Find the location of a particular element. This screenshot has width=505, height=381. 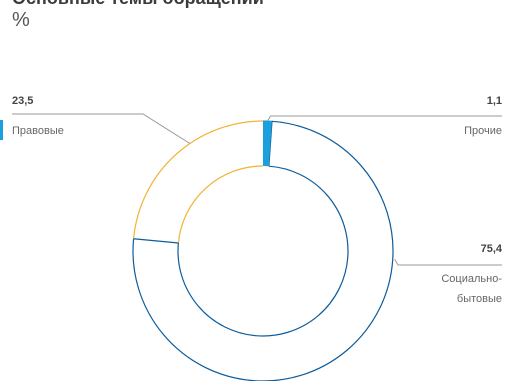

data-label-pravovye-value: 23,5 is located at coordinates (22, 101).